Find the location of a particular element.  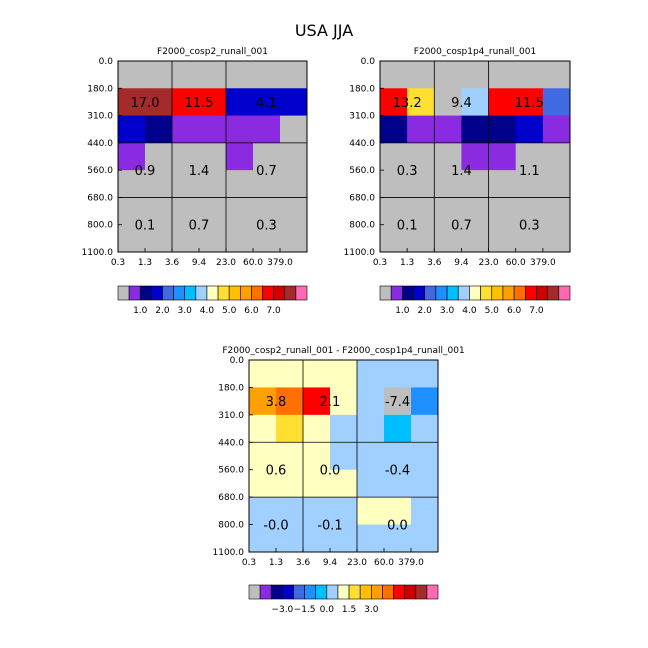

box-value-label: 3.8 is located at coordinates (276, 402).